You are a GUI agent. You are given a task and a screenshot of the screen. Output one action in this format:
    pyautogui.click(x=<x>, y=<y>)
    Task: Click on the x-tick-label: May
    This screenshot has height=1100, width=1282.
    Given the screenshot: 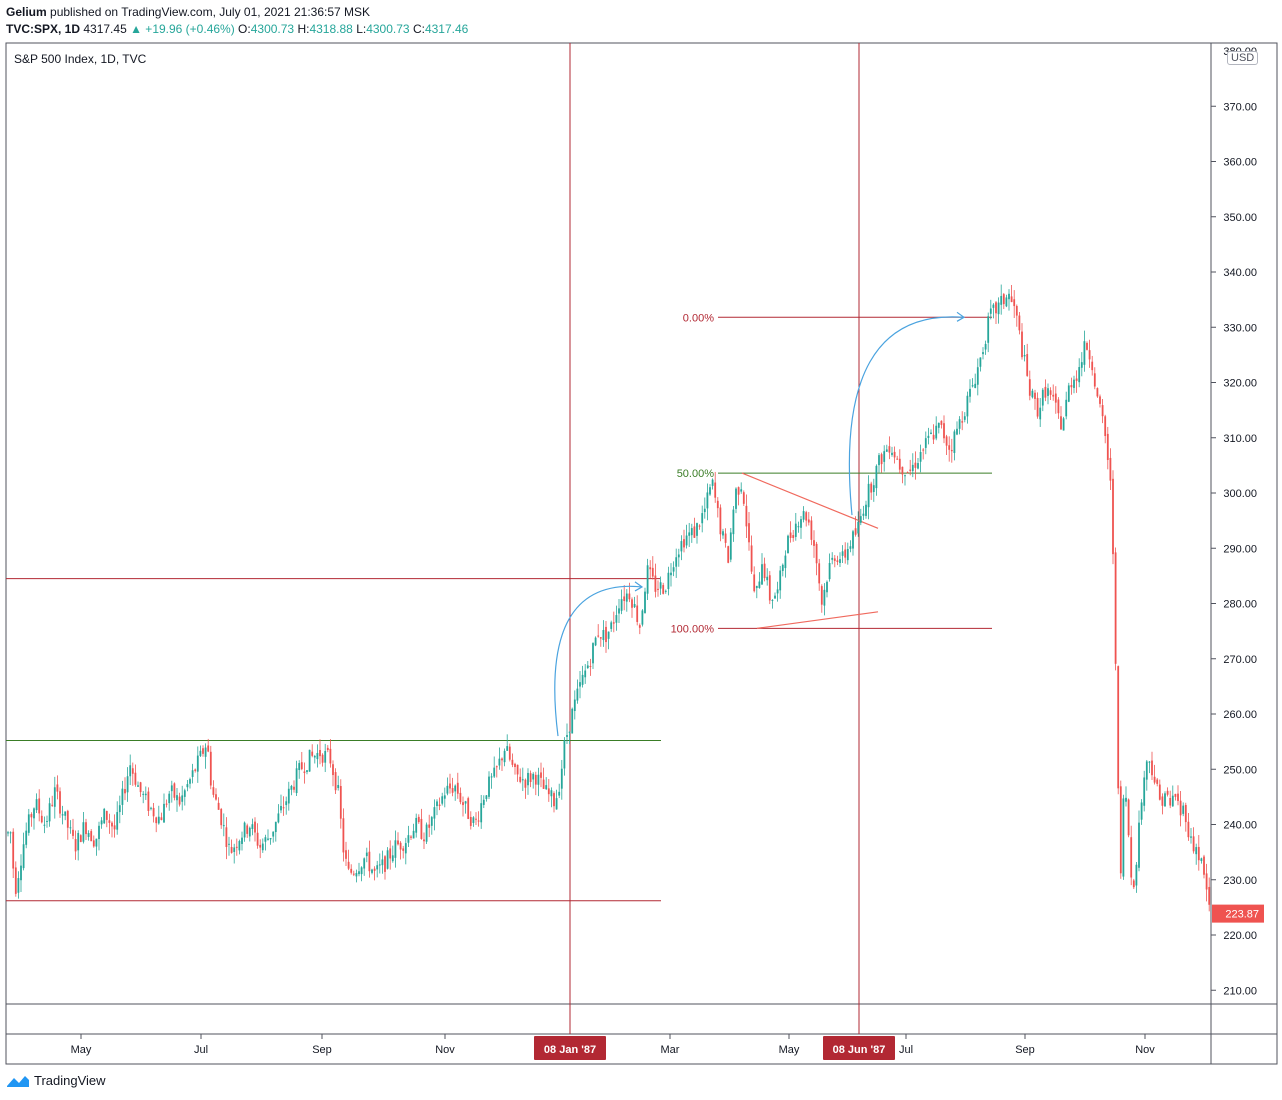 What is the action you would take?
    pyautogui.click(x=81, y=1050)
    